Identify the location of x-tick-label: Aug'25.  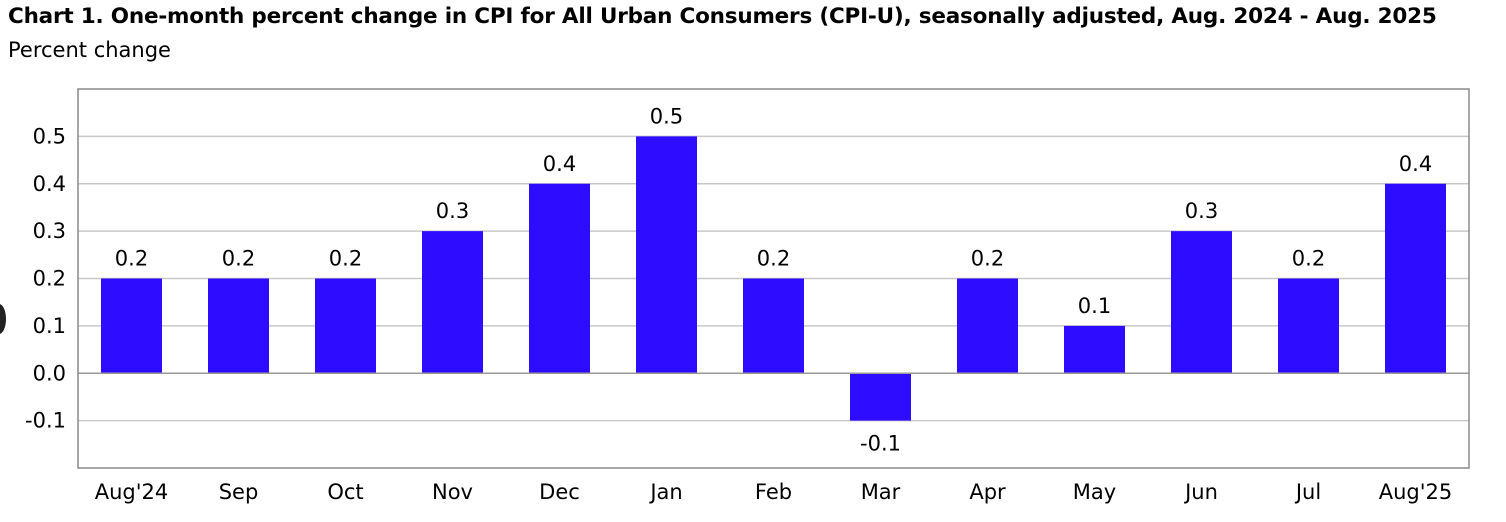
(1416, 492).